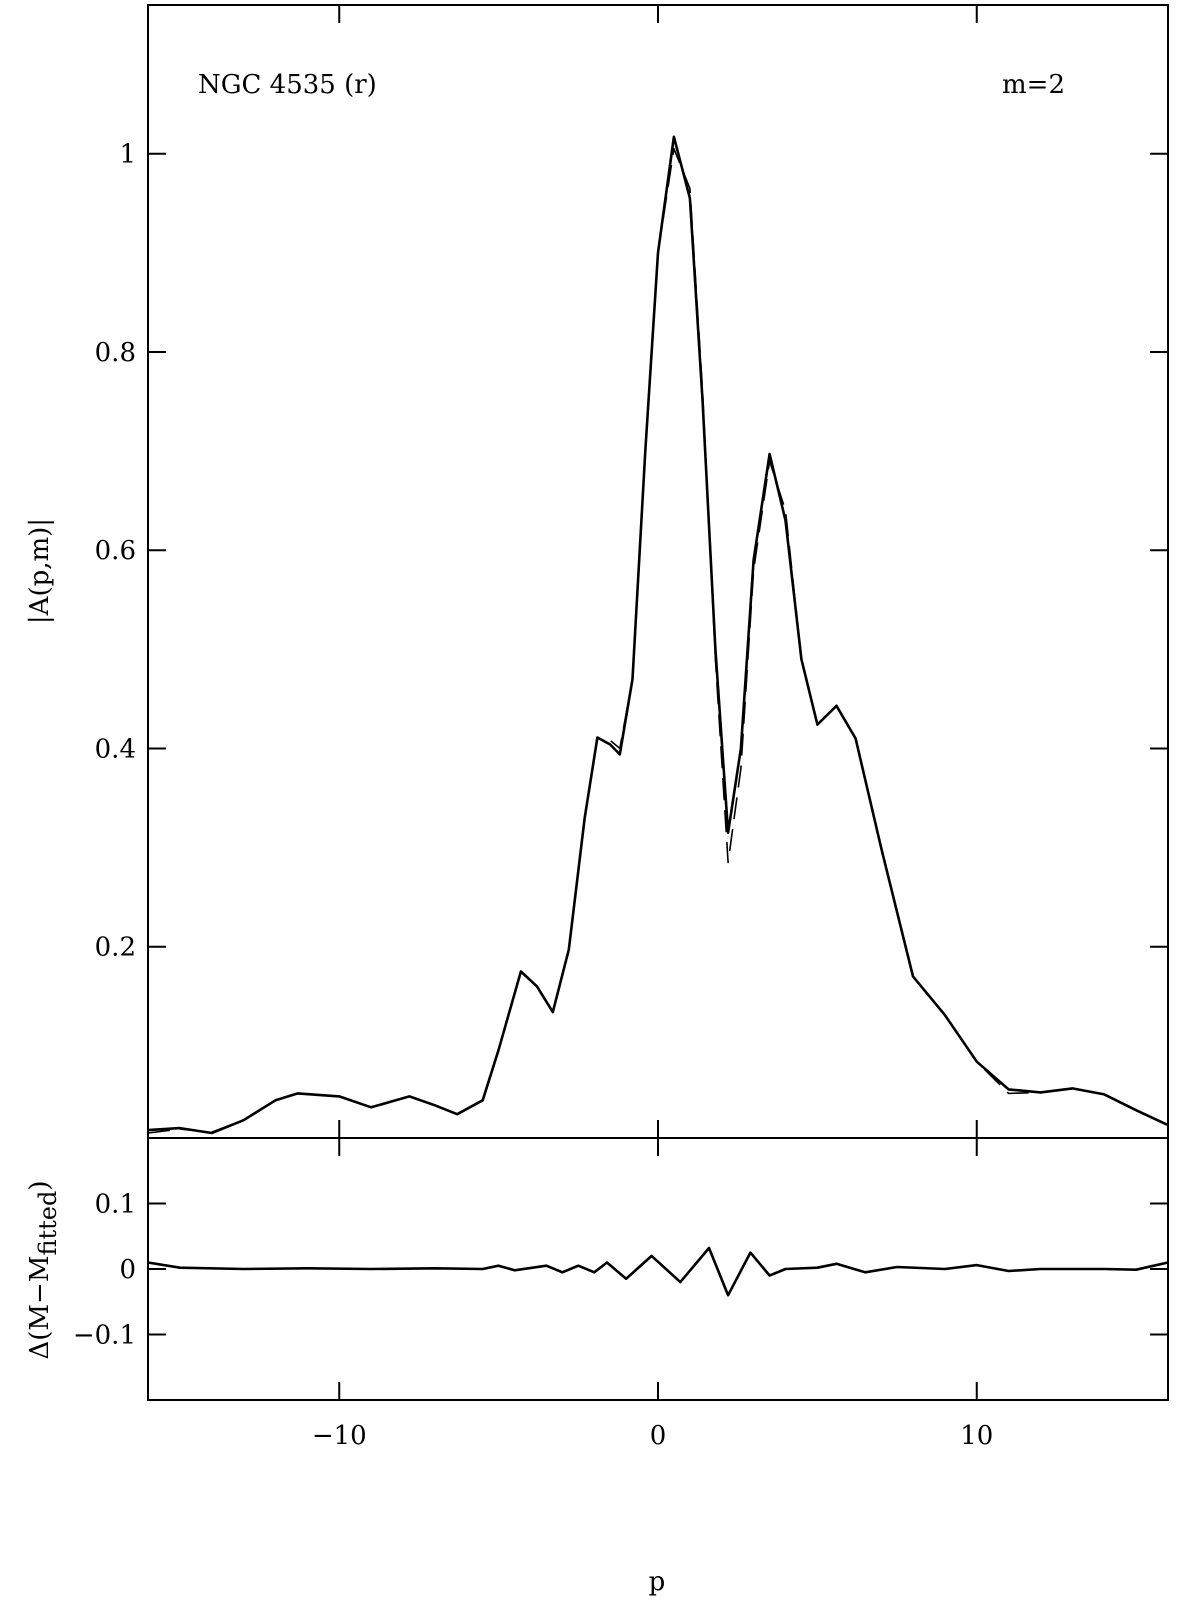  Describe the element at coordinates (1033, 85) in the screenshot. I see `mode-label: m=2` at that location.